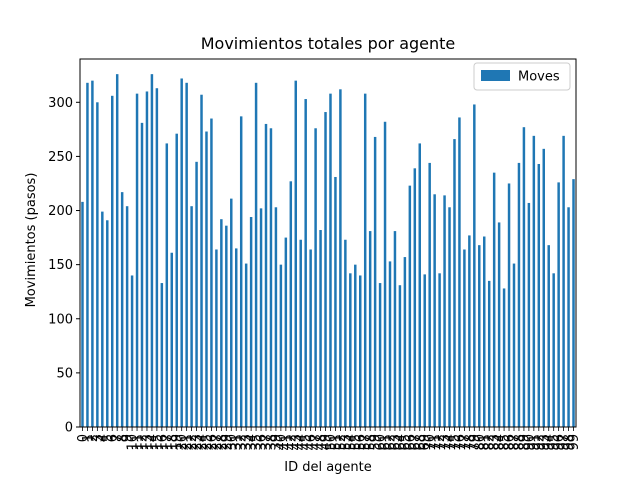 This screenshot has height=480, width=640. What do you see at coordinates (415, 442) in the screenshot?
I see `x-tick-label: 67` at bounding box center [415, 442].